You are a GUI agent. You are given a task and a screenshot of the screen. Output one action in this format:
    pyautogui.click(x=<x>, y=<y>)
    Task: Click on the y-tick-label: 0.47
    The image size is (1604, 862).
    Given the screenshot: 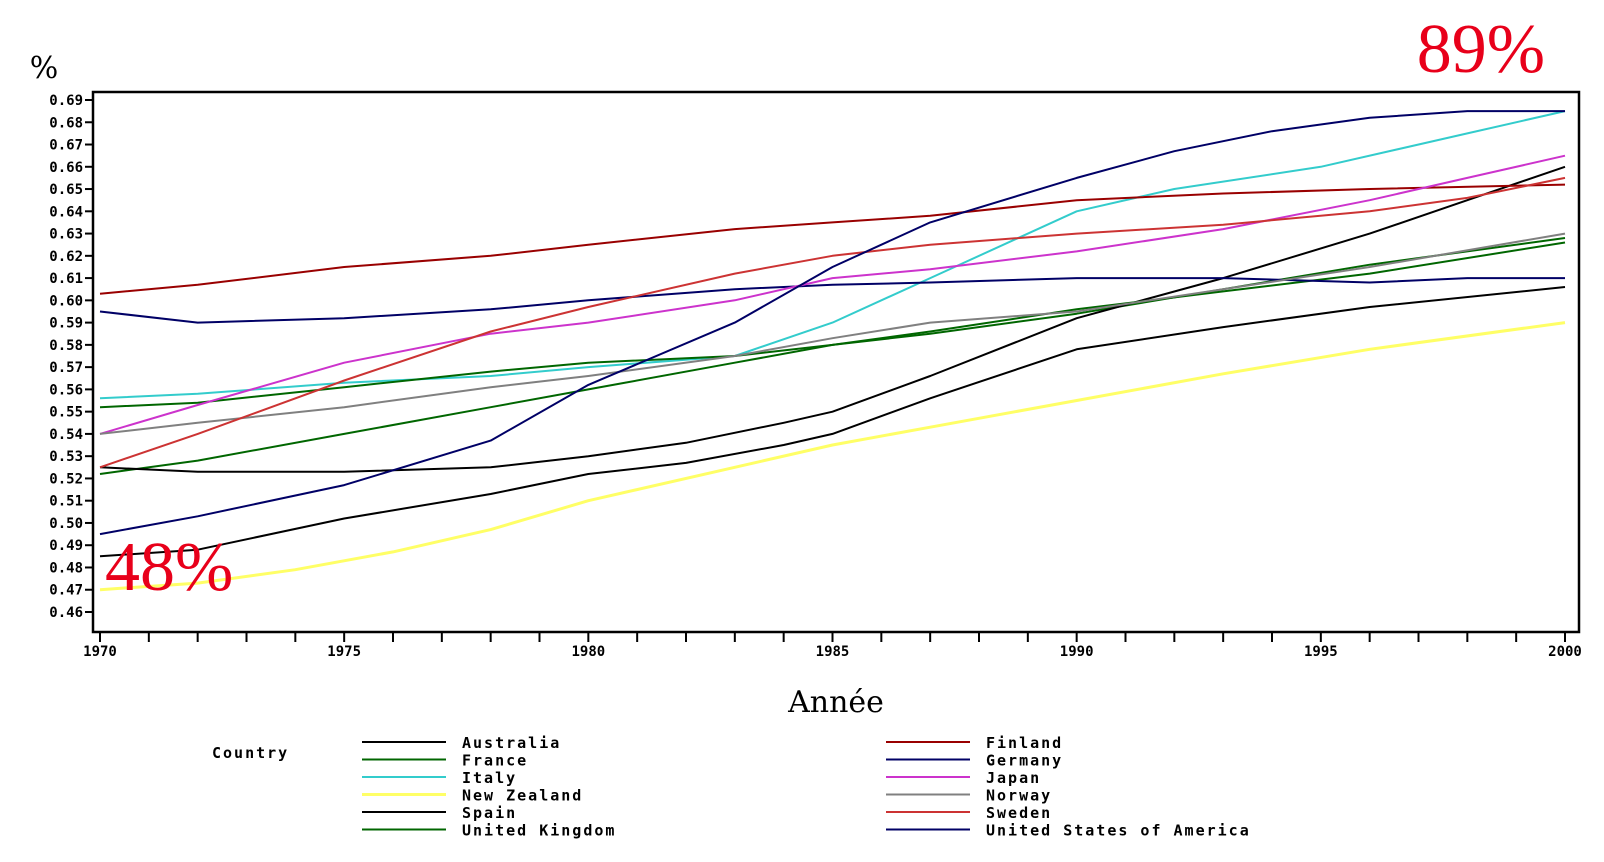 What is the action you would take?
    pyautogui.click(x=66, y=591)
    